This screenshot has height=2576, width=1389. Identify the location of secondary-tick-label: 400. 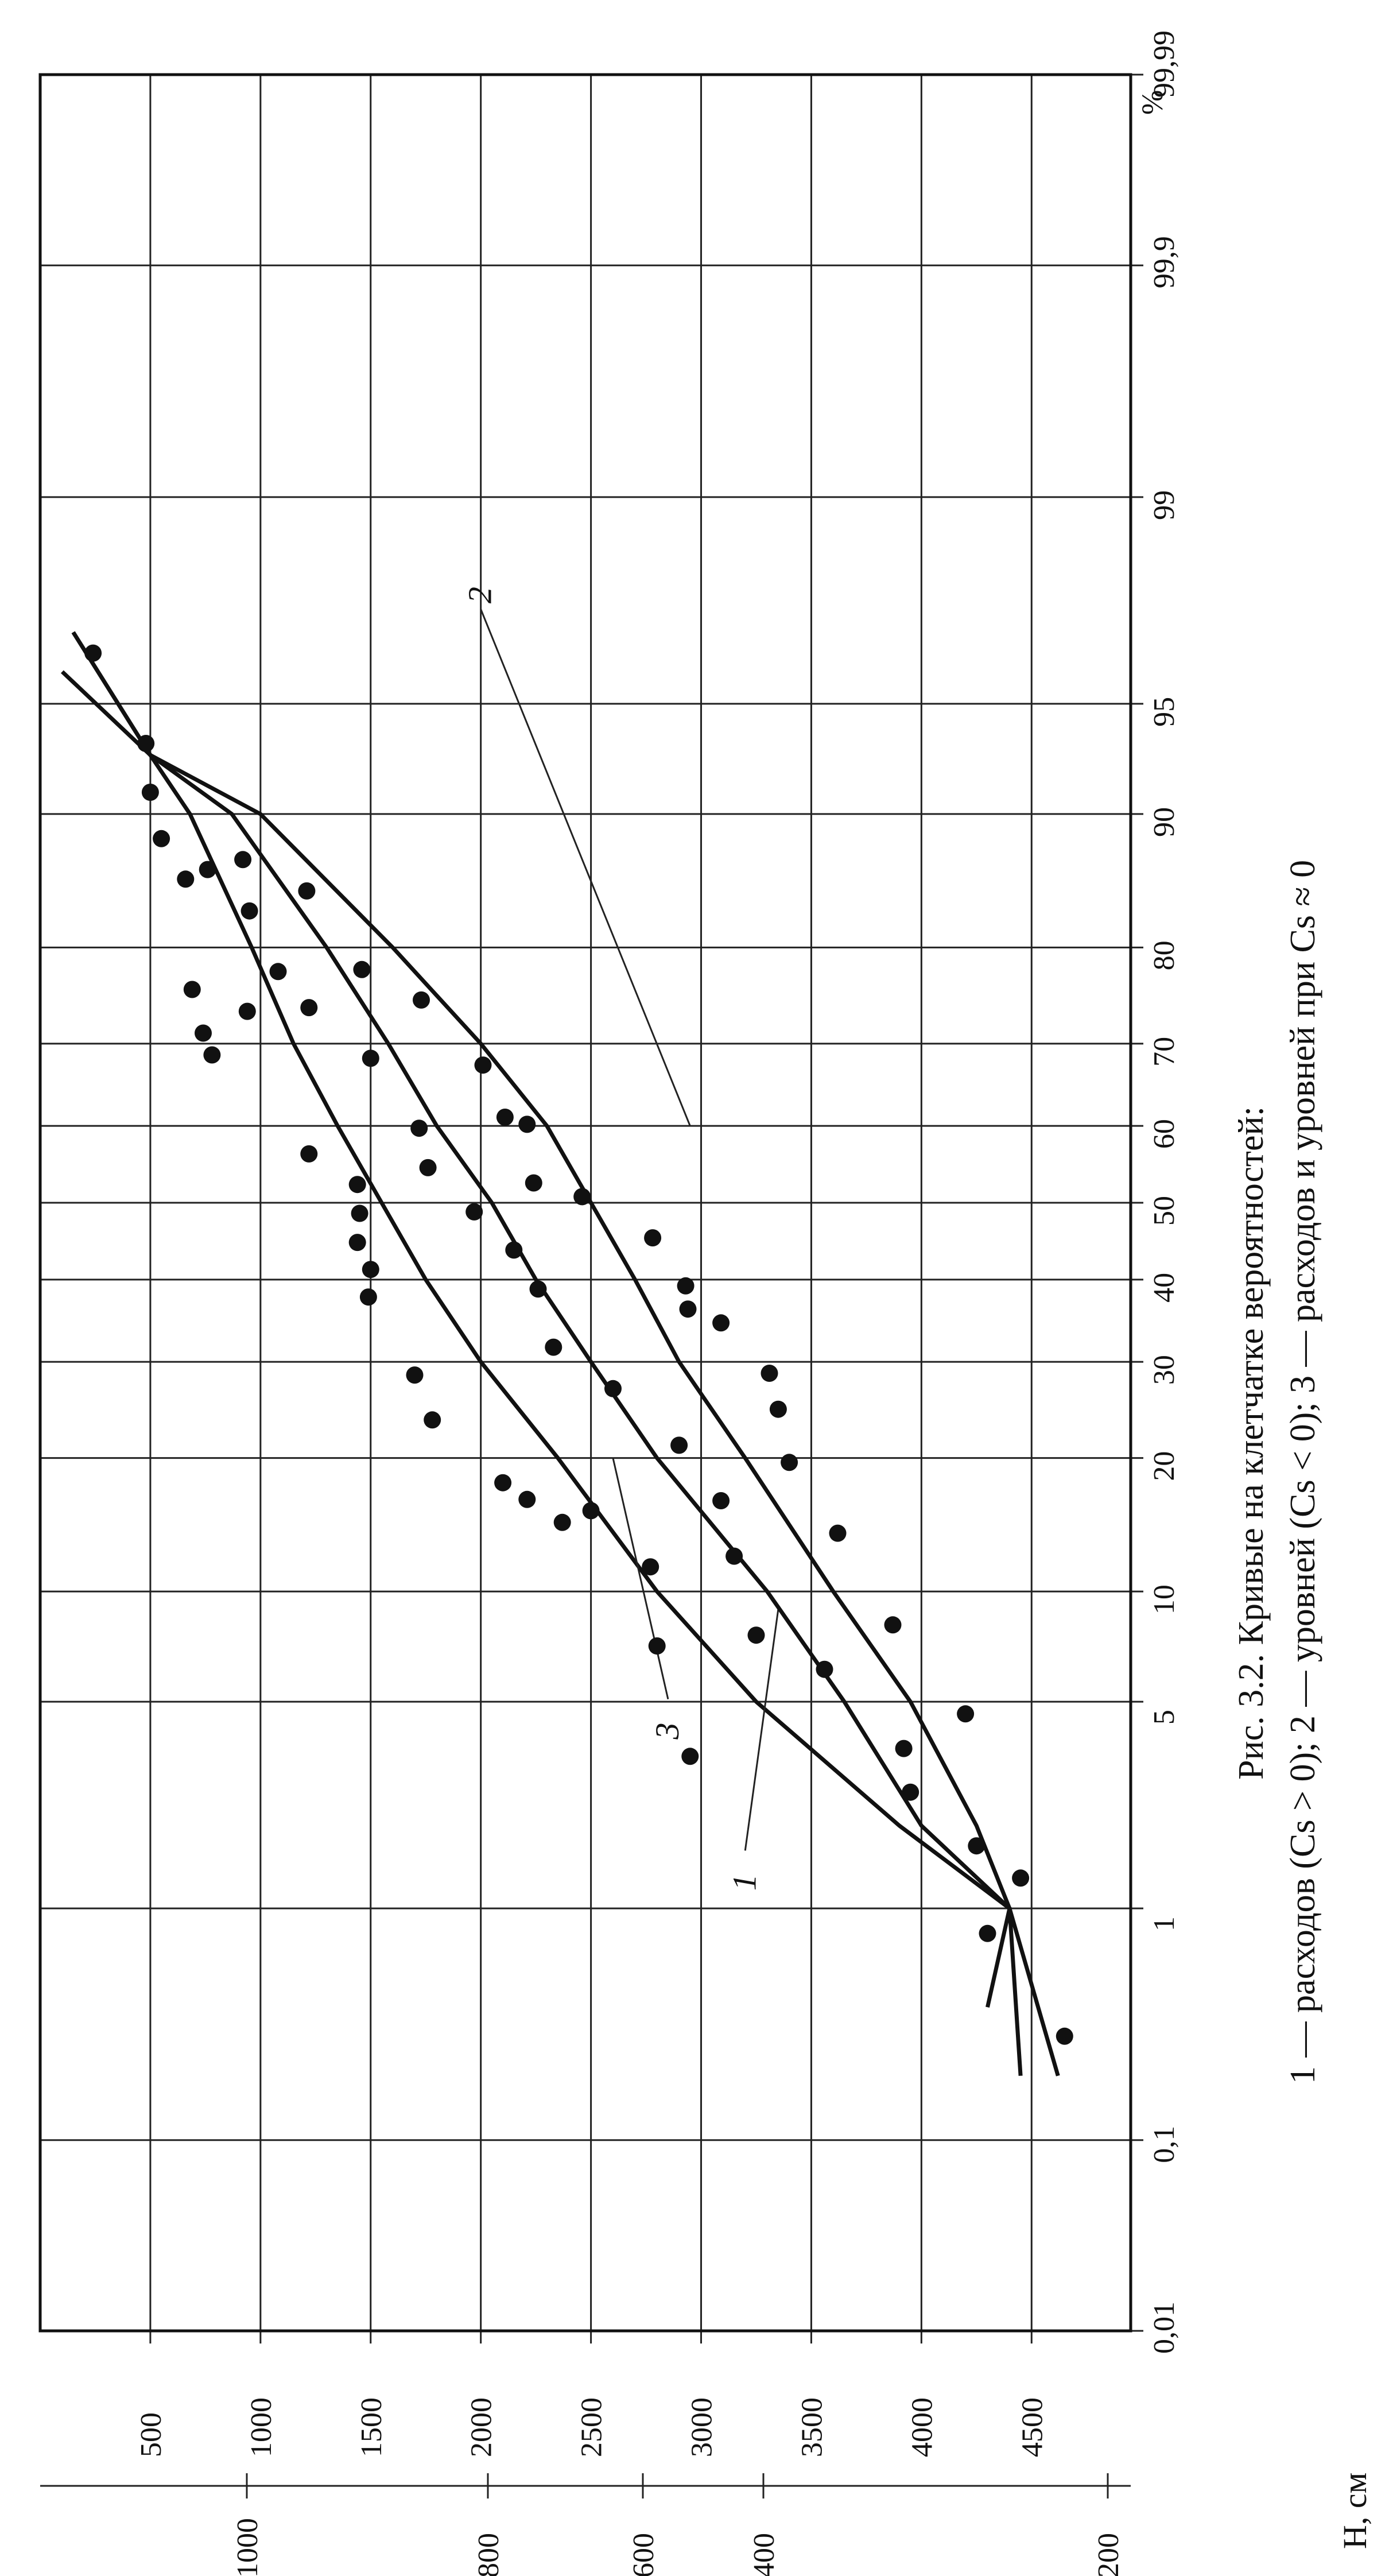
(764, 2554).